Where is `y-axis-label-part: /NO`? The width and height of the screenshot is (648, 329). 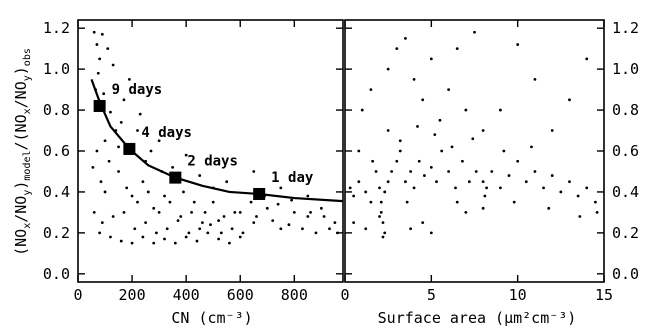
y-axis-label-part: /NO is located at coordinates (21, 209).